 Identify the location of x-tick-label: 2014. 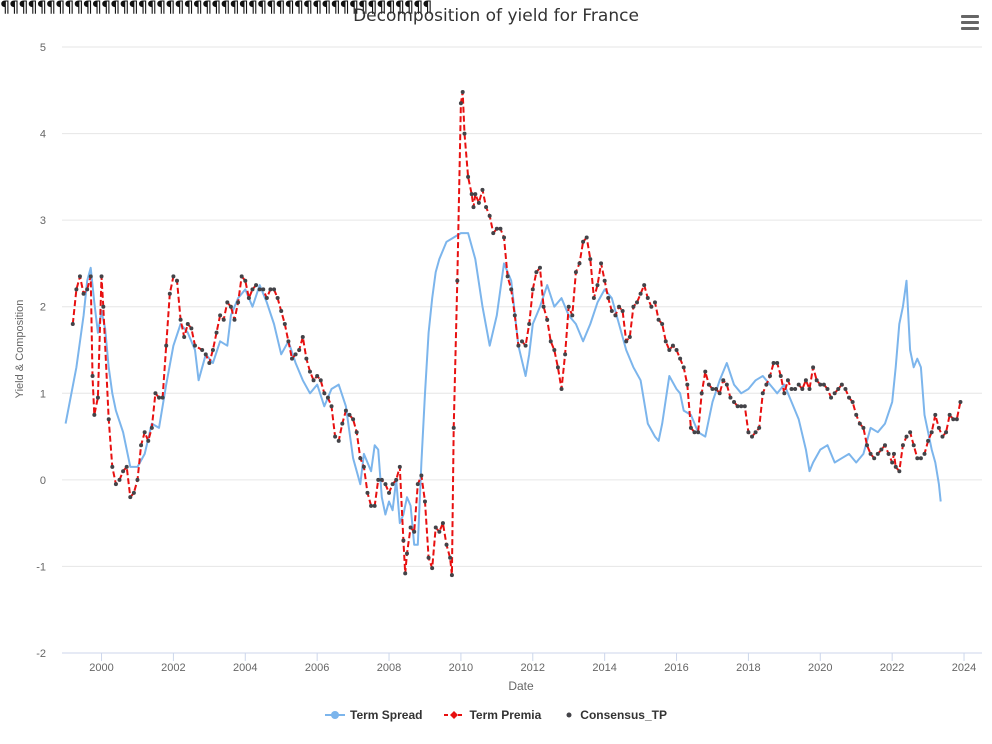
(604, 668).